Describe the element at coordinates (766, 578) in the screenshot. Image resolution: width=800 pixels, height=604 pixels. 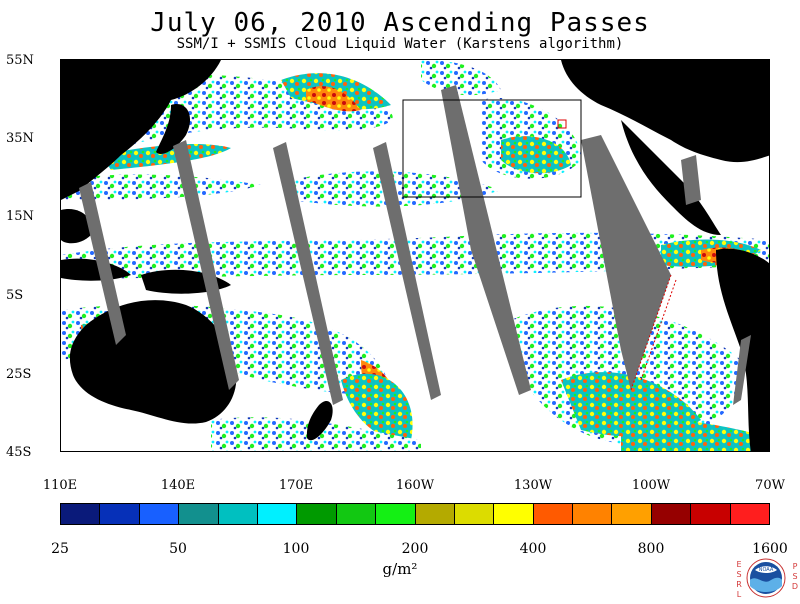
I see `noaa-emblem-icon: NOAA` at that location.